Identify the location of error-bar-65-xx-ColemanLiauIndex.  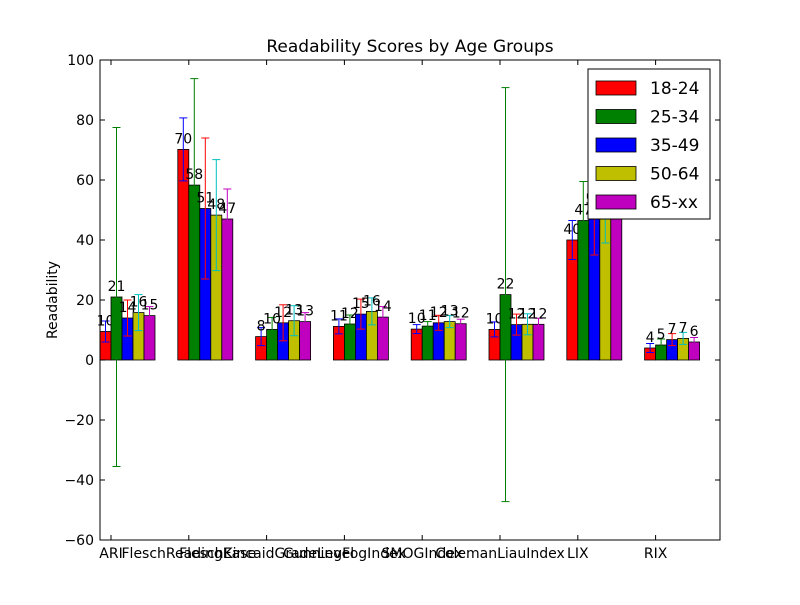
(538, 324).